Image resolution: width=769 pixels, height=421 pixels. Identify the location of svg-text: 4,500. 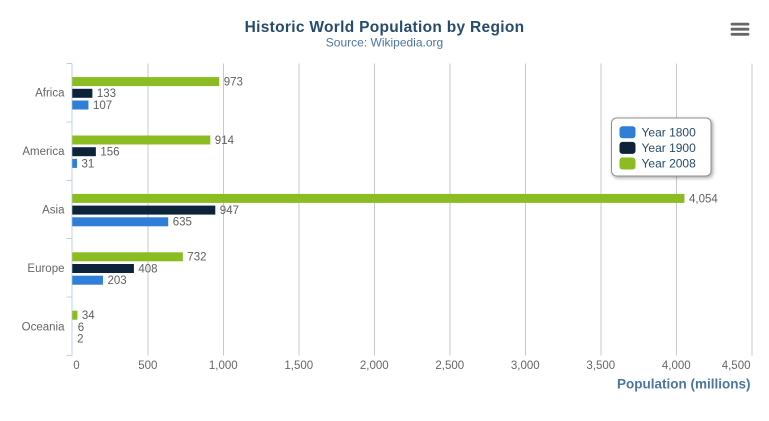
(736, 366).